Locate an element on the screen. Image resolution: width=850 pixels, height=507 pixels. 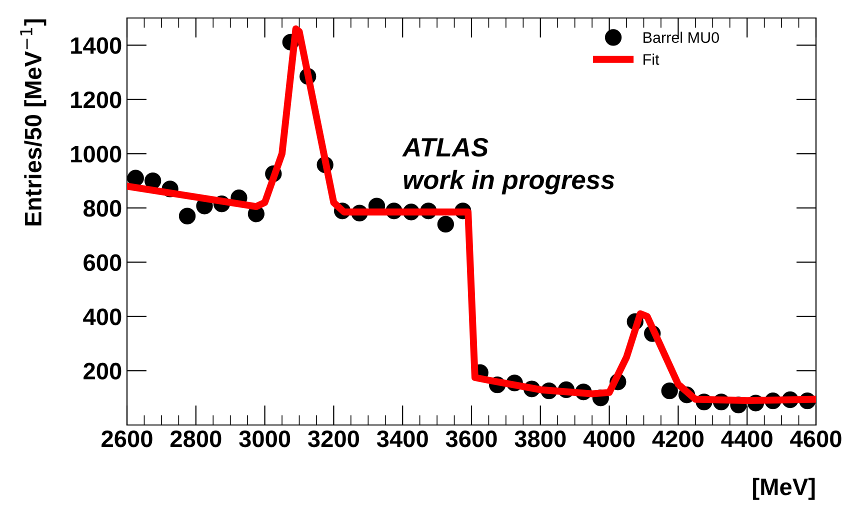
x-tick-label: 4400 is located at coordinates (746, 439).